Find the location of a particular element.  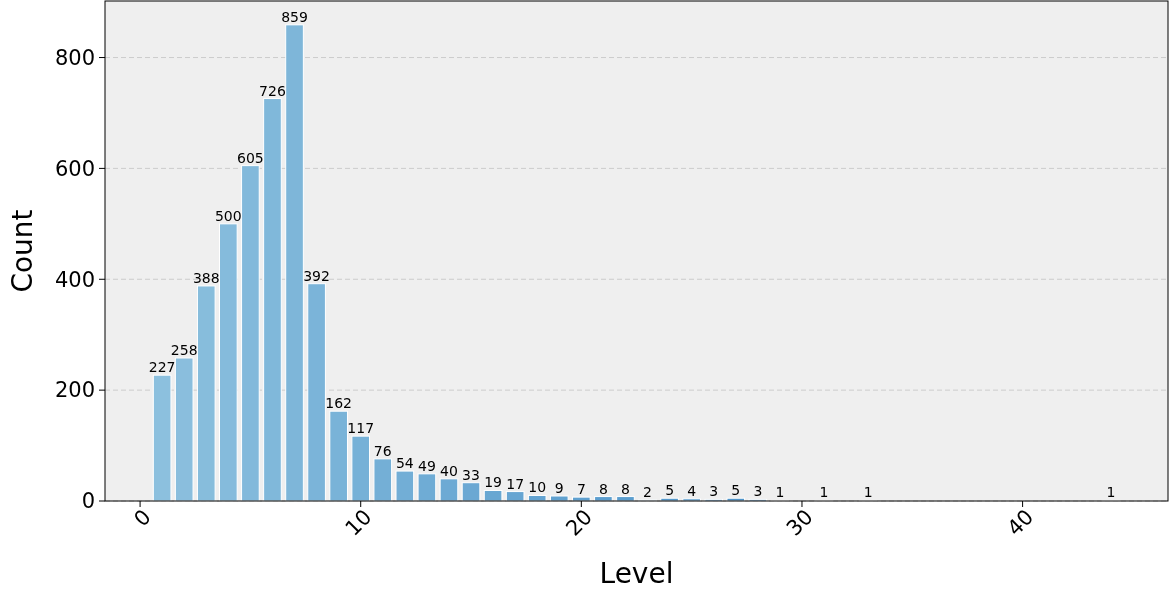

data-label: 49 is located at coordinates (426, 465).